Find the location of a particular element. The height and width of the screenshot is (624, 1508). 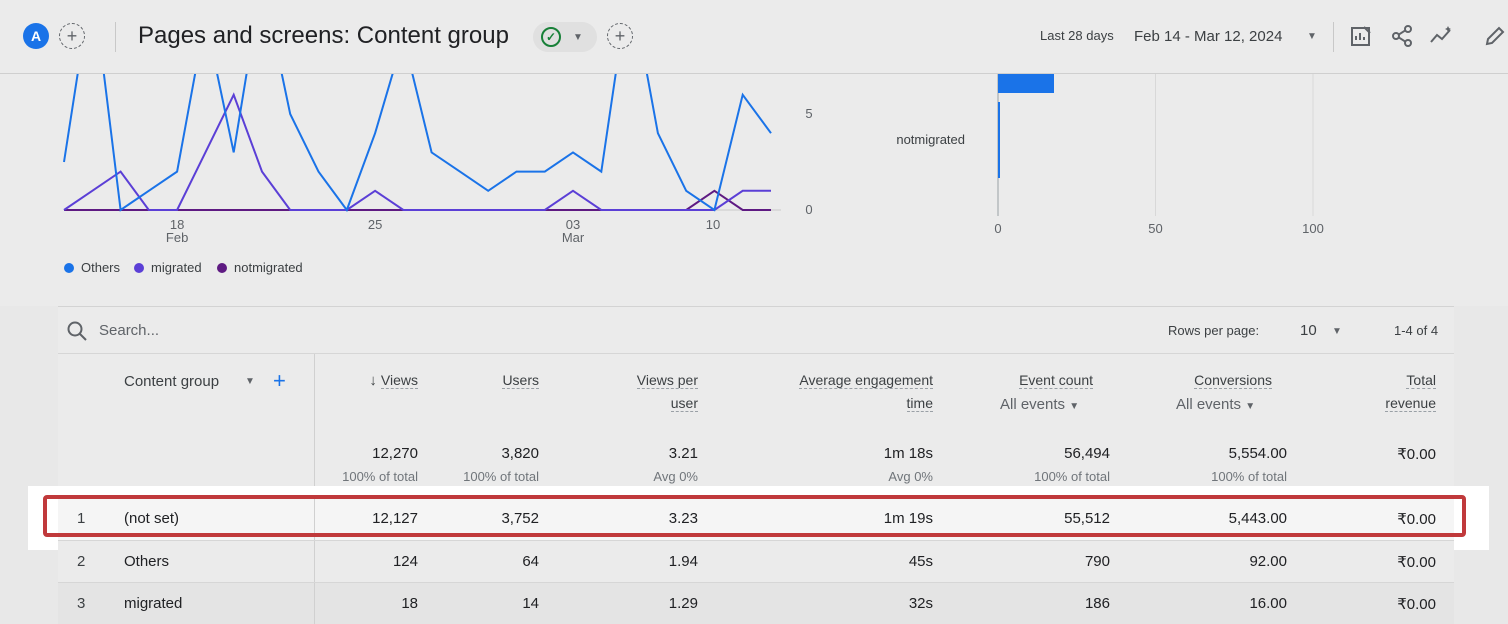

legend-label: migrated is located at coordinates (176, 267).